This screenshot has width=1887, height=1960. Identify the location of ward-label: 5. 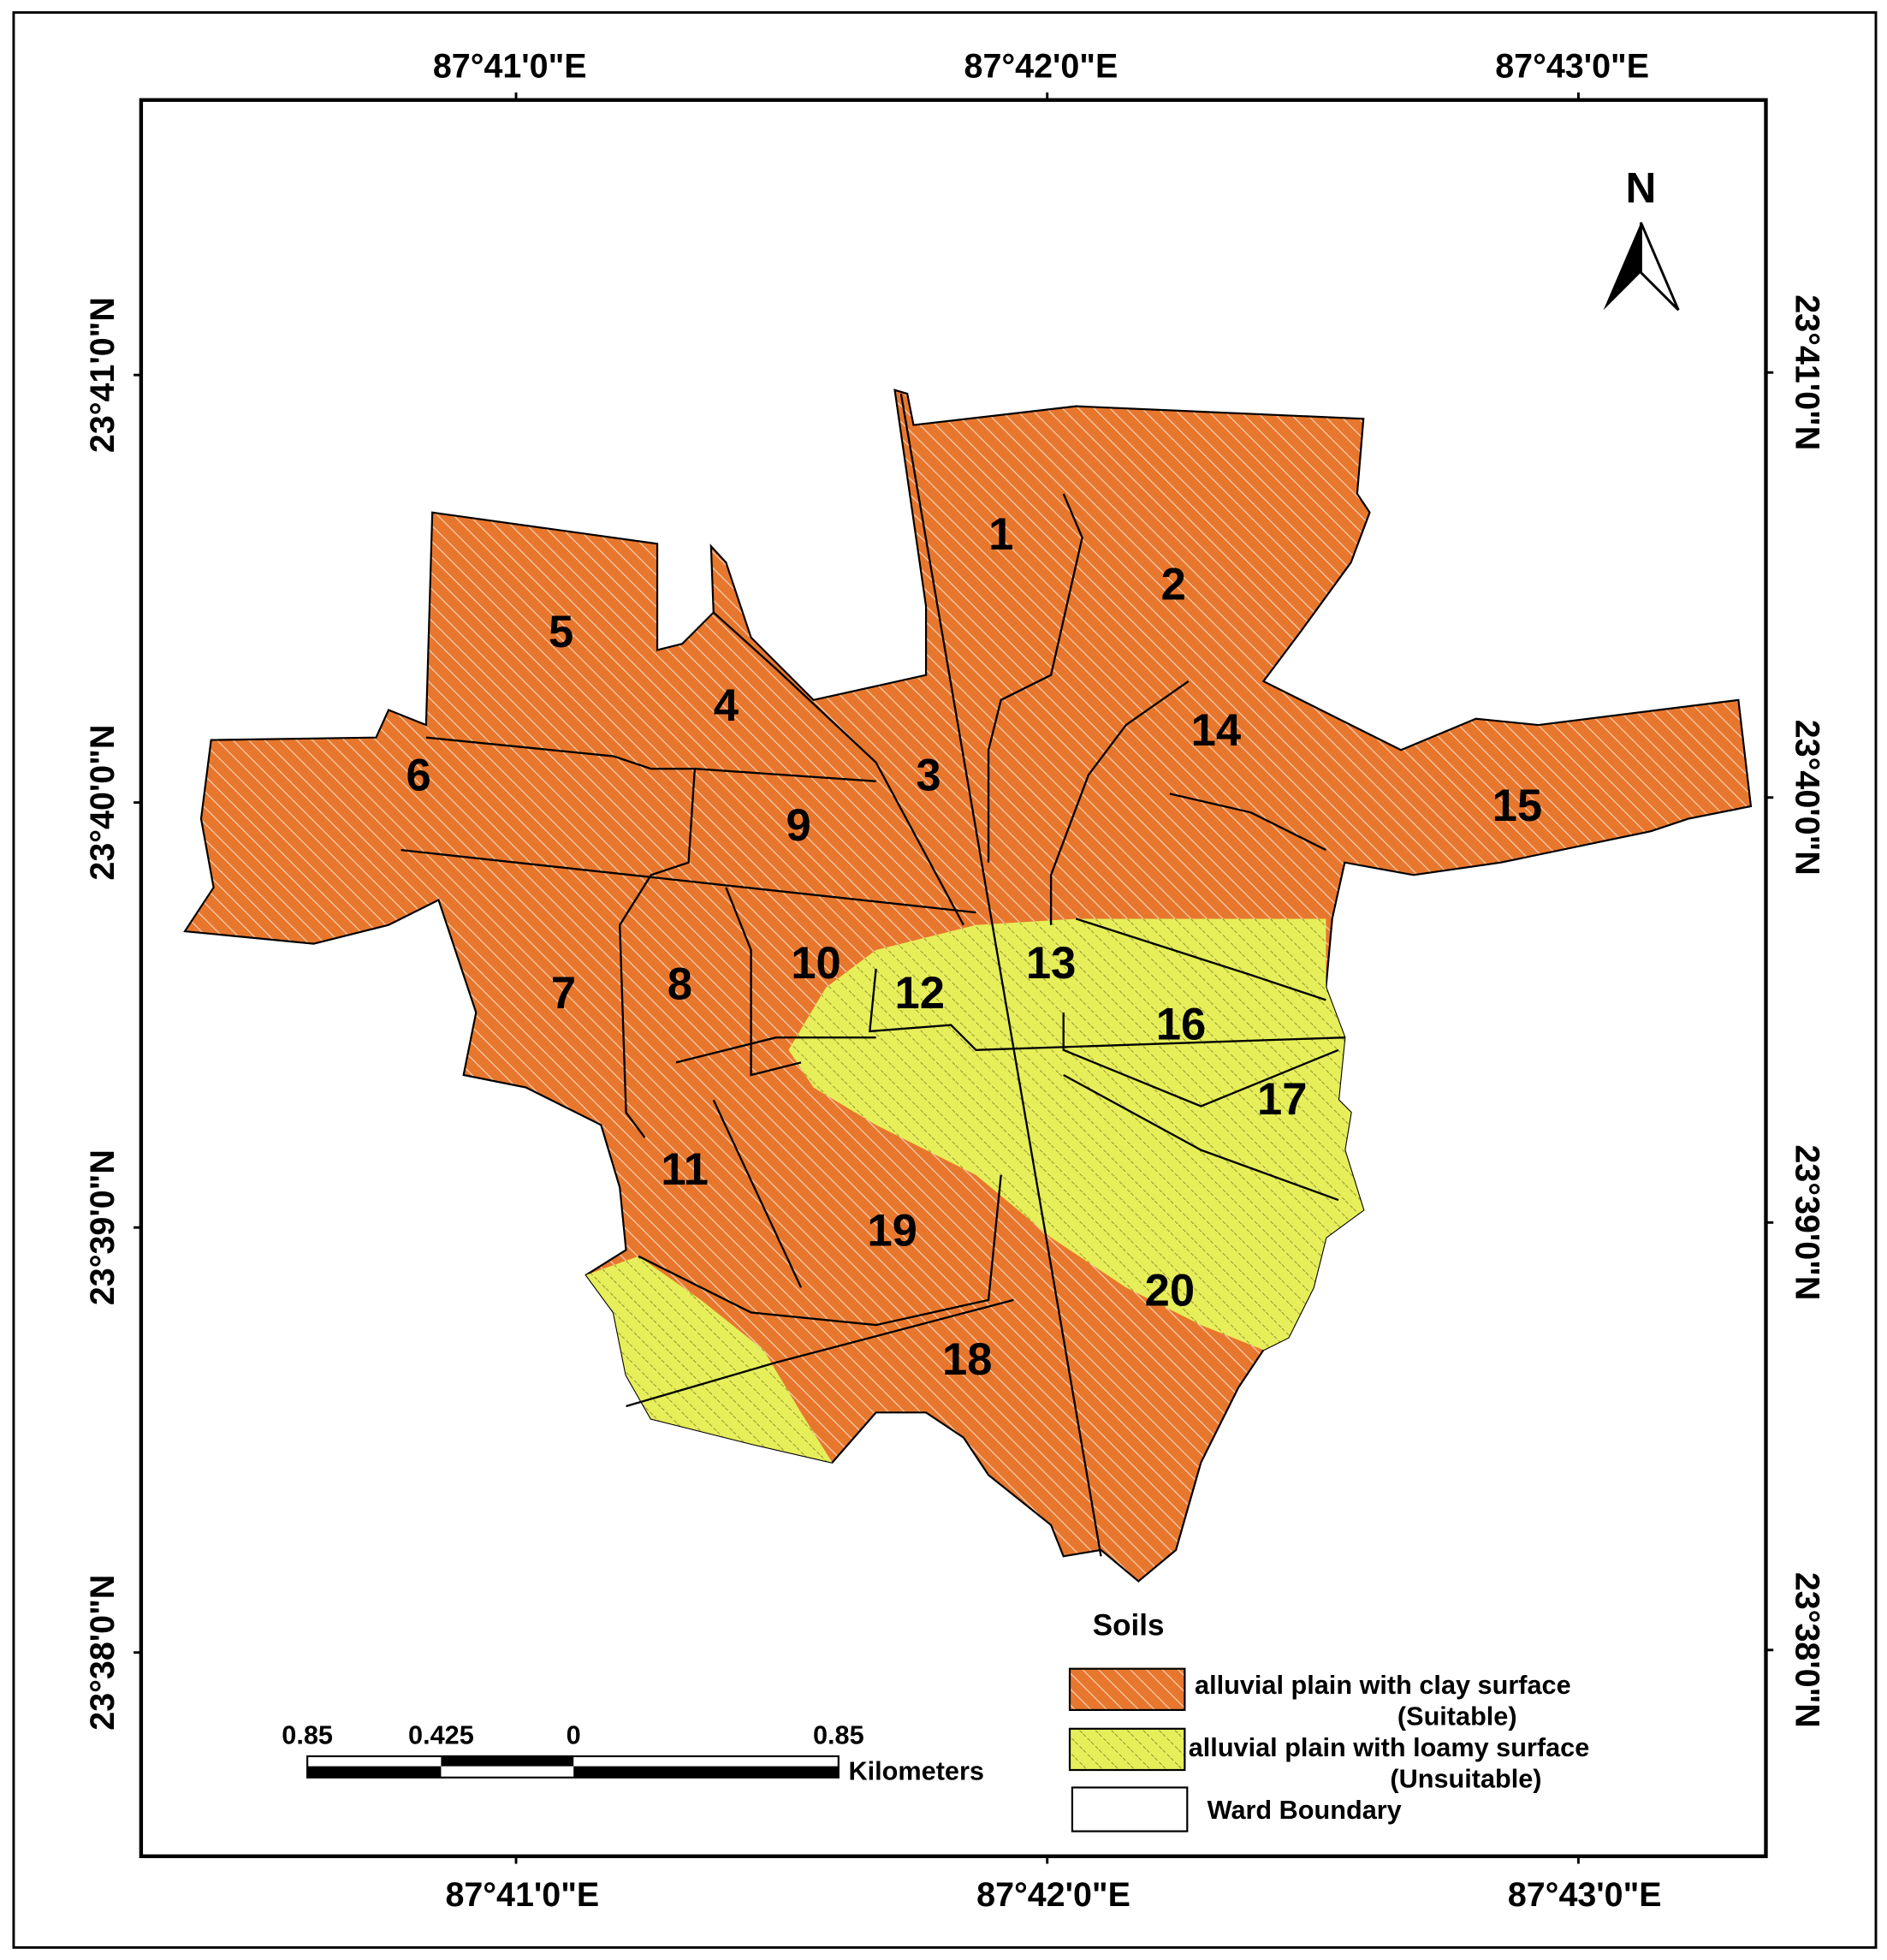
(561, 632).